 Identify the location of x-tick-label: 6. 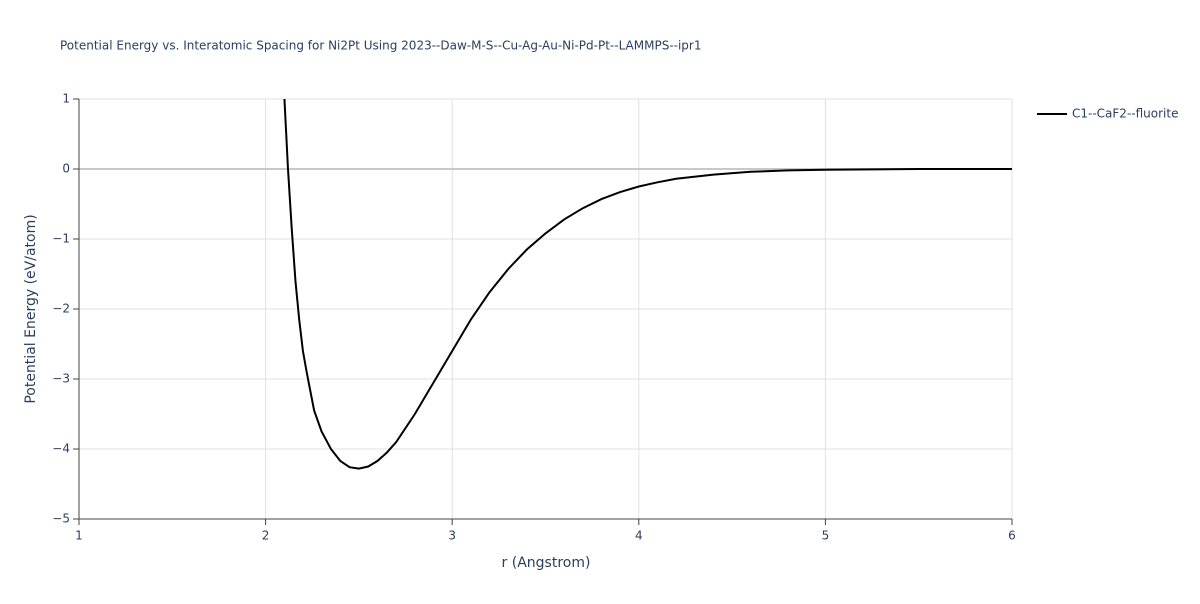
(1012, 536).